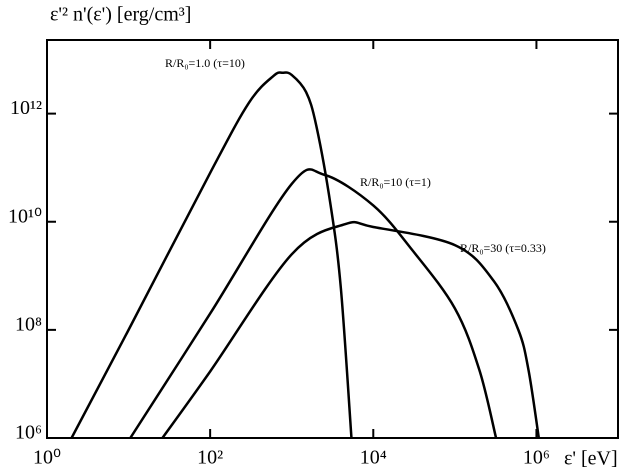 This screenshot has width=632, height=474. I want to click on curve-label: R/R₀=1.0 (τ=10), so click(205, 63).